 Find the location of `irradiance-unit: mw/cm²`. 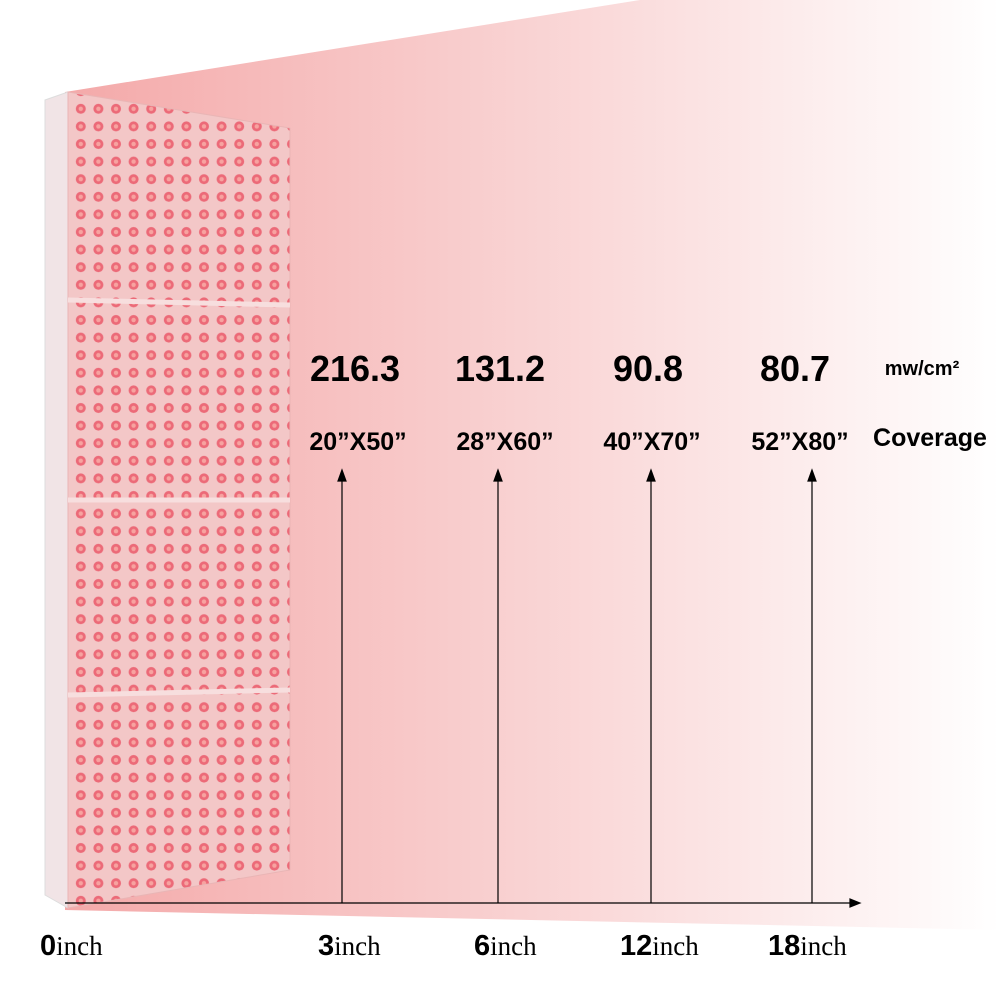

irradiance-unit: mw/cm² is located at coordinates (922, 369).